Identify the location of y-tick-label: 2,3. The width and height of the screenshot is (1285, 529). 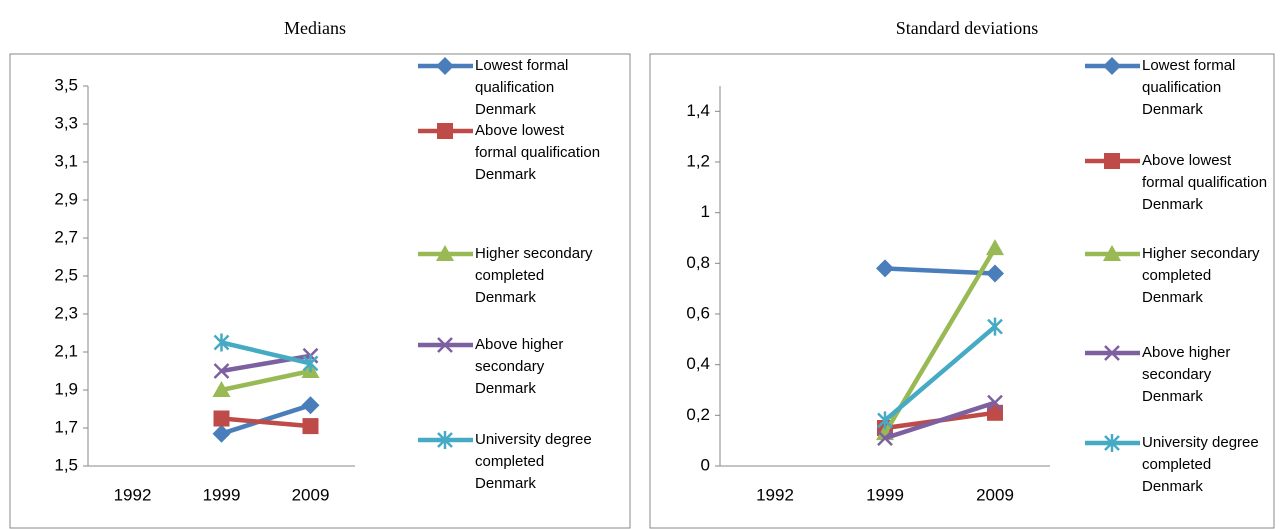
(66, 312).